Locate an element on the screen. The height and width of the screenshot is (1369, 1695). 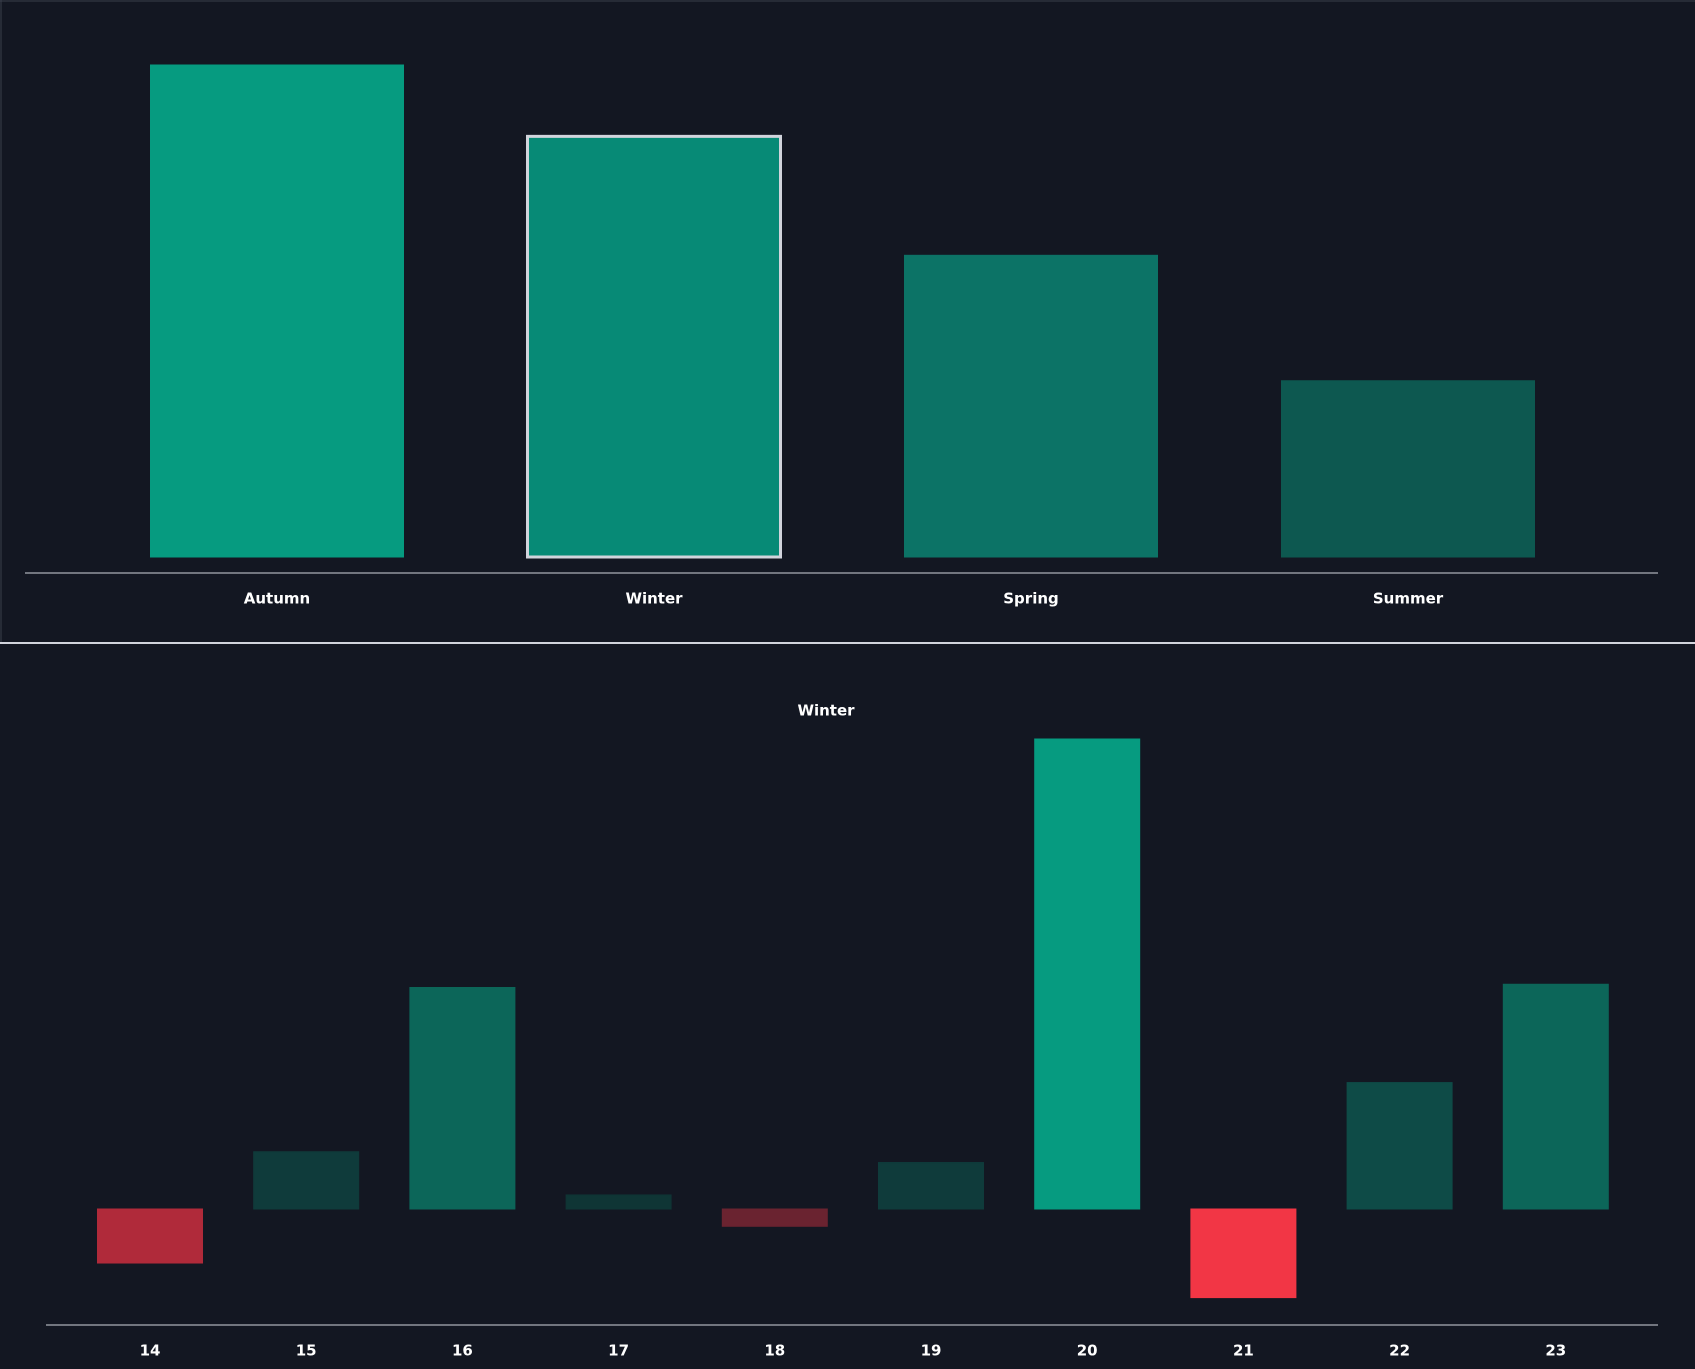
x-tick-label: 22 is located at coordinates (1399, 1351).